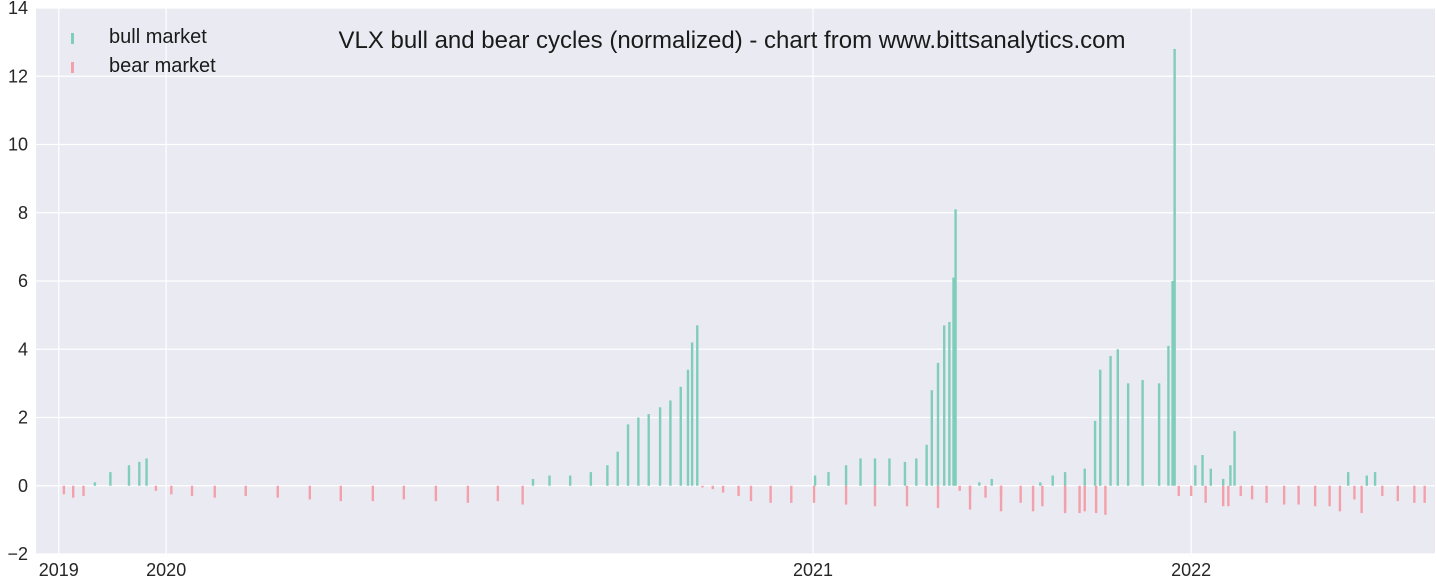 The width and height of the screenshot is (1436, 586). Describe the element at coordinates (23, 418) in the screenshot. I see `y-tick-label: 2` at that location.